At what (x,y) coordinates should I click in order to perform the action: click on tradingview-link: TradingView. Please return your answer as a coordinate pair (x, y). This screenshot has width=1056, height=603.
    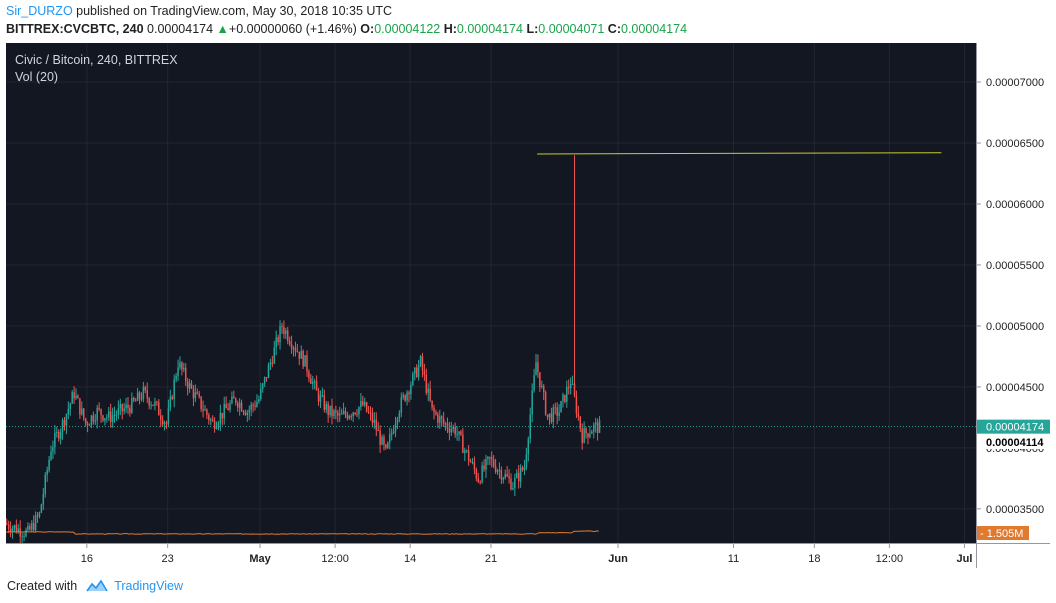
    Looking at the image, I should click on (148, 586).